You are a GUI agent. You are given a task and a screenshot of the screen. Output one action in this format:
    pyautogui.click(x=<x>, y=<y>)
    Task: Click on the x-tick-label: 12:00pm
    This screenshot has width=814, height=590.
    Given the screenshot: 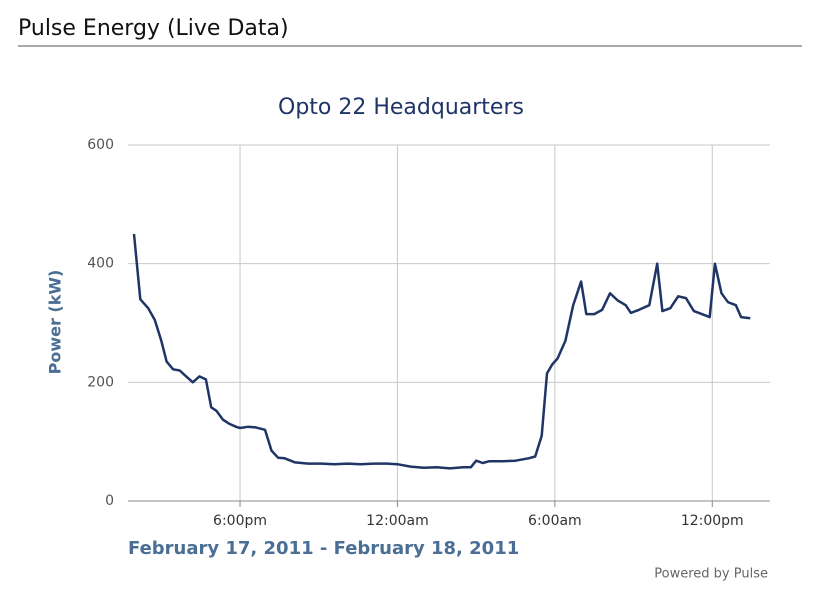 What is the action you would take?
    pyautogui.click(x=712, y=521)
    